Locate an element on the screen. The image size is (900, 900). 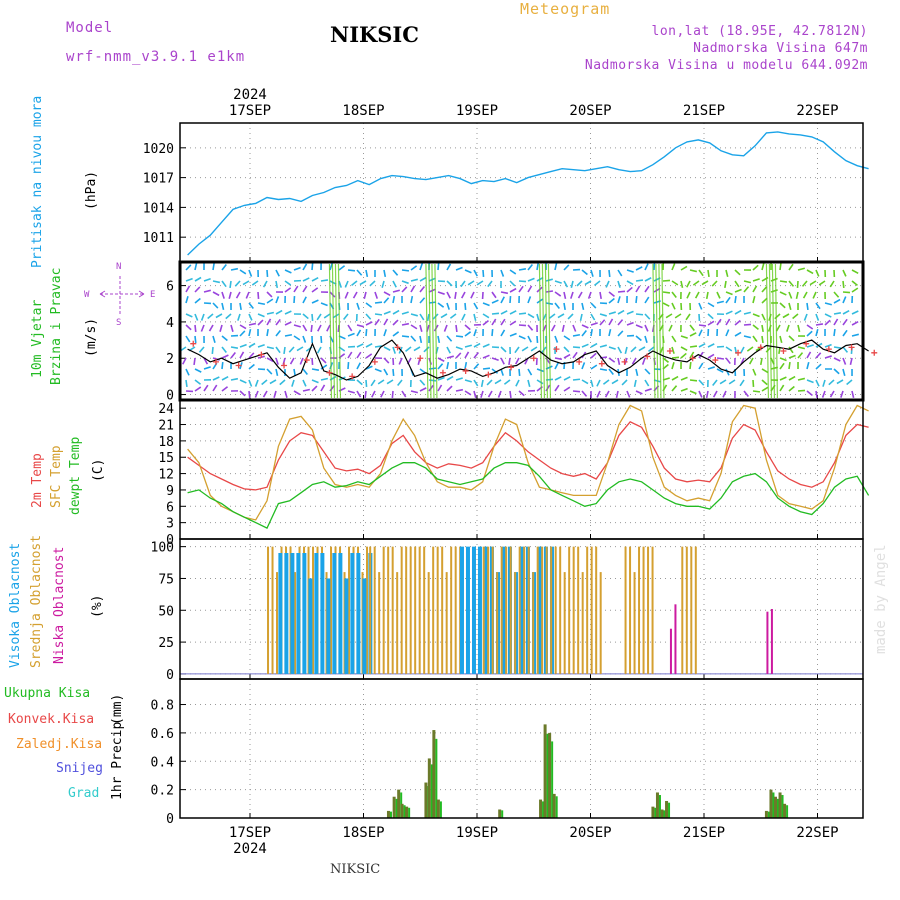
y-tick-label: 100 is located at coordinates (162, 548).